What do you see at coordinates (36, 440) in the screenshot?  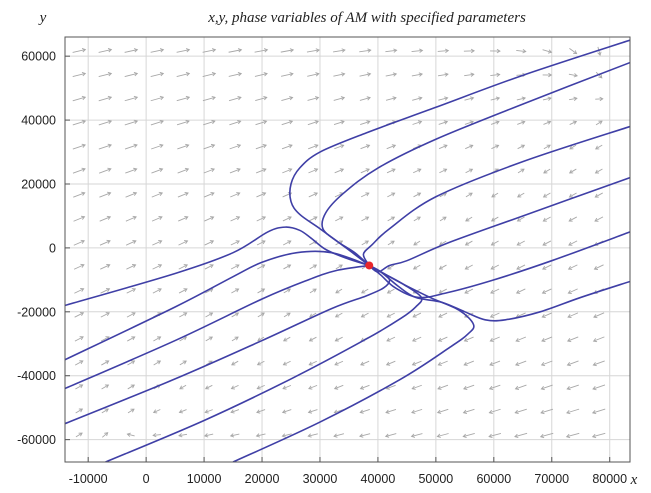 I see `y-tick-label: -60000` at bounding box center [36, 440].